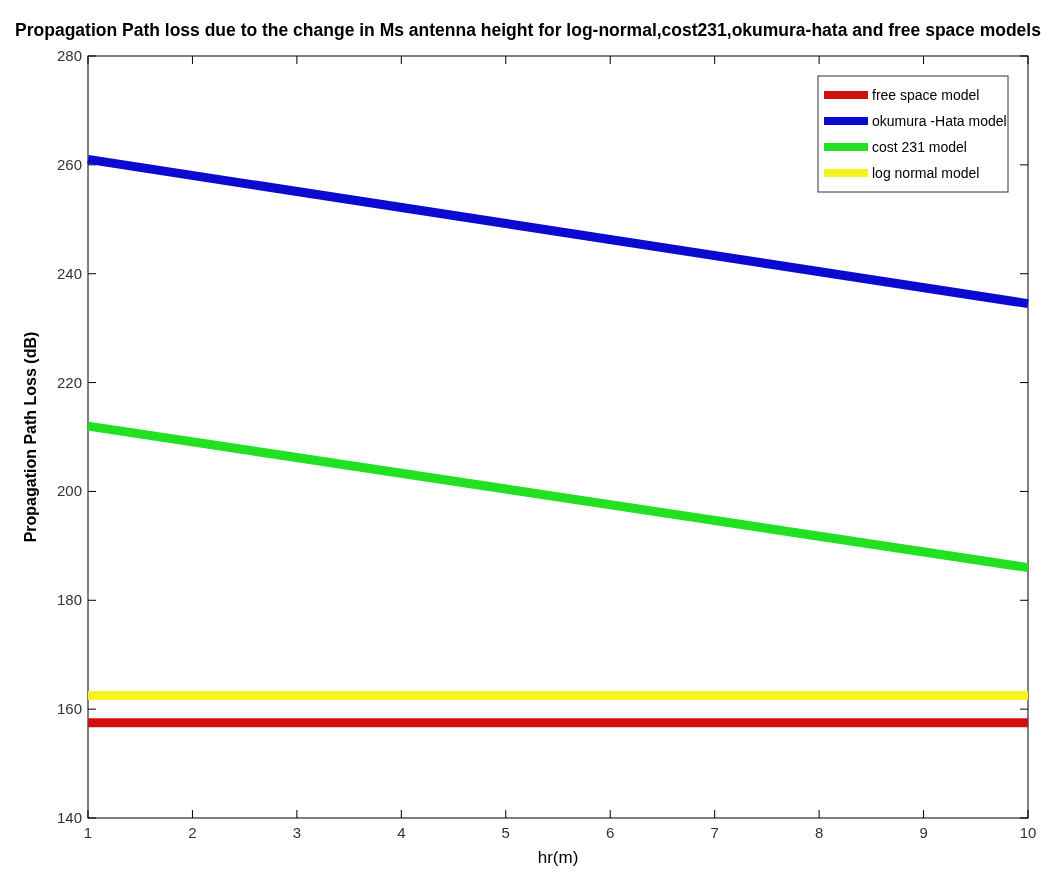 The width and height of the screenshot is (1056, 896). I want to click on y-tick-label: 280, so click(69, 55).